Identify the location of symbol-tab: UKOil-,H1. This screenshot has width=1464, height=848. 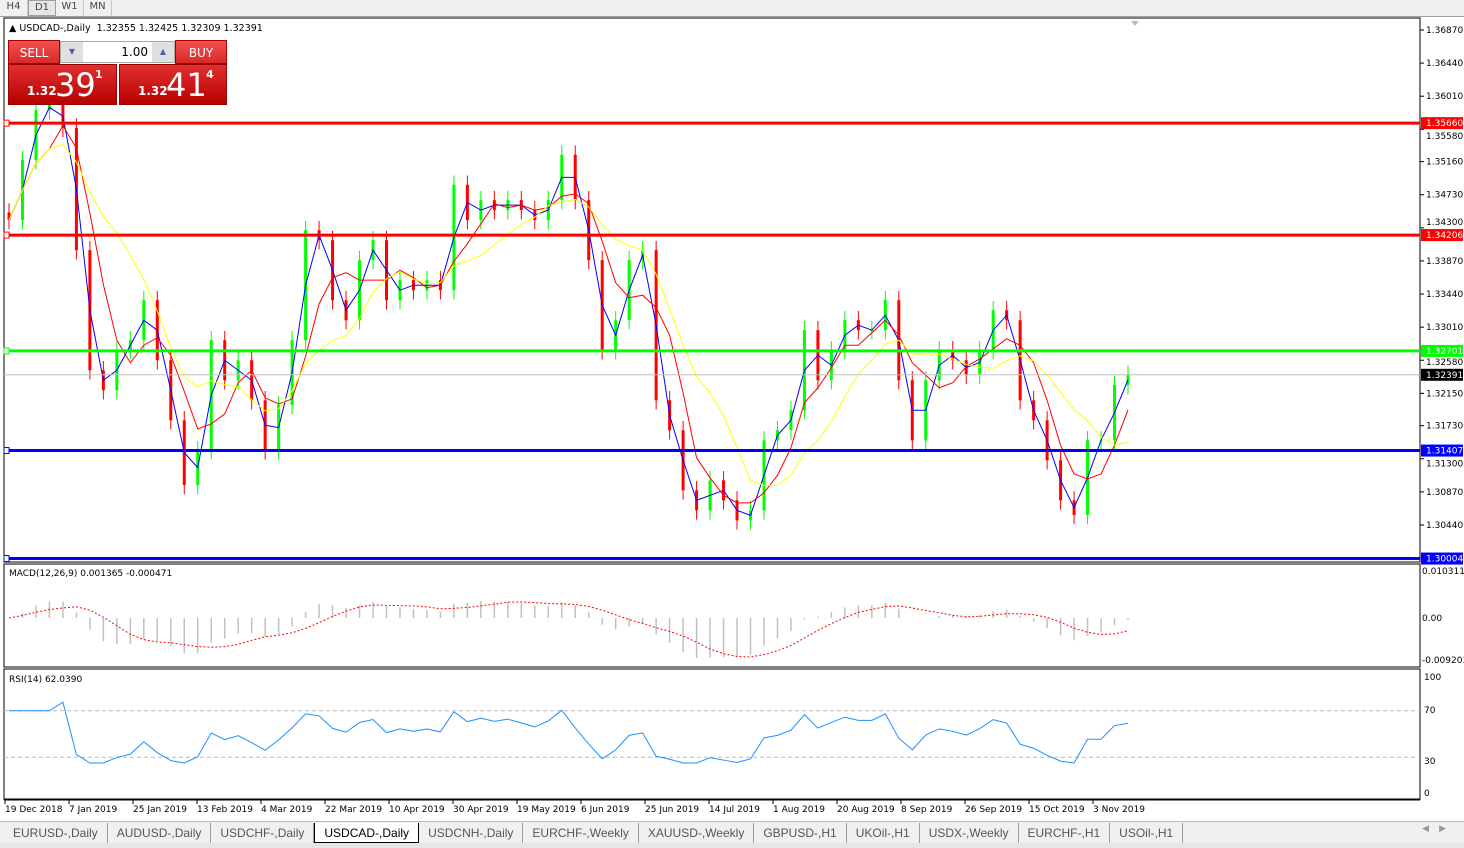
(883, 833).